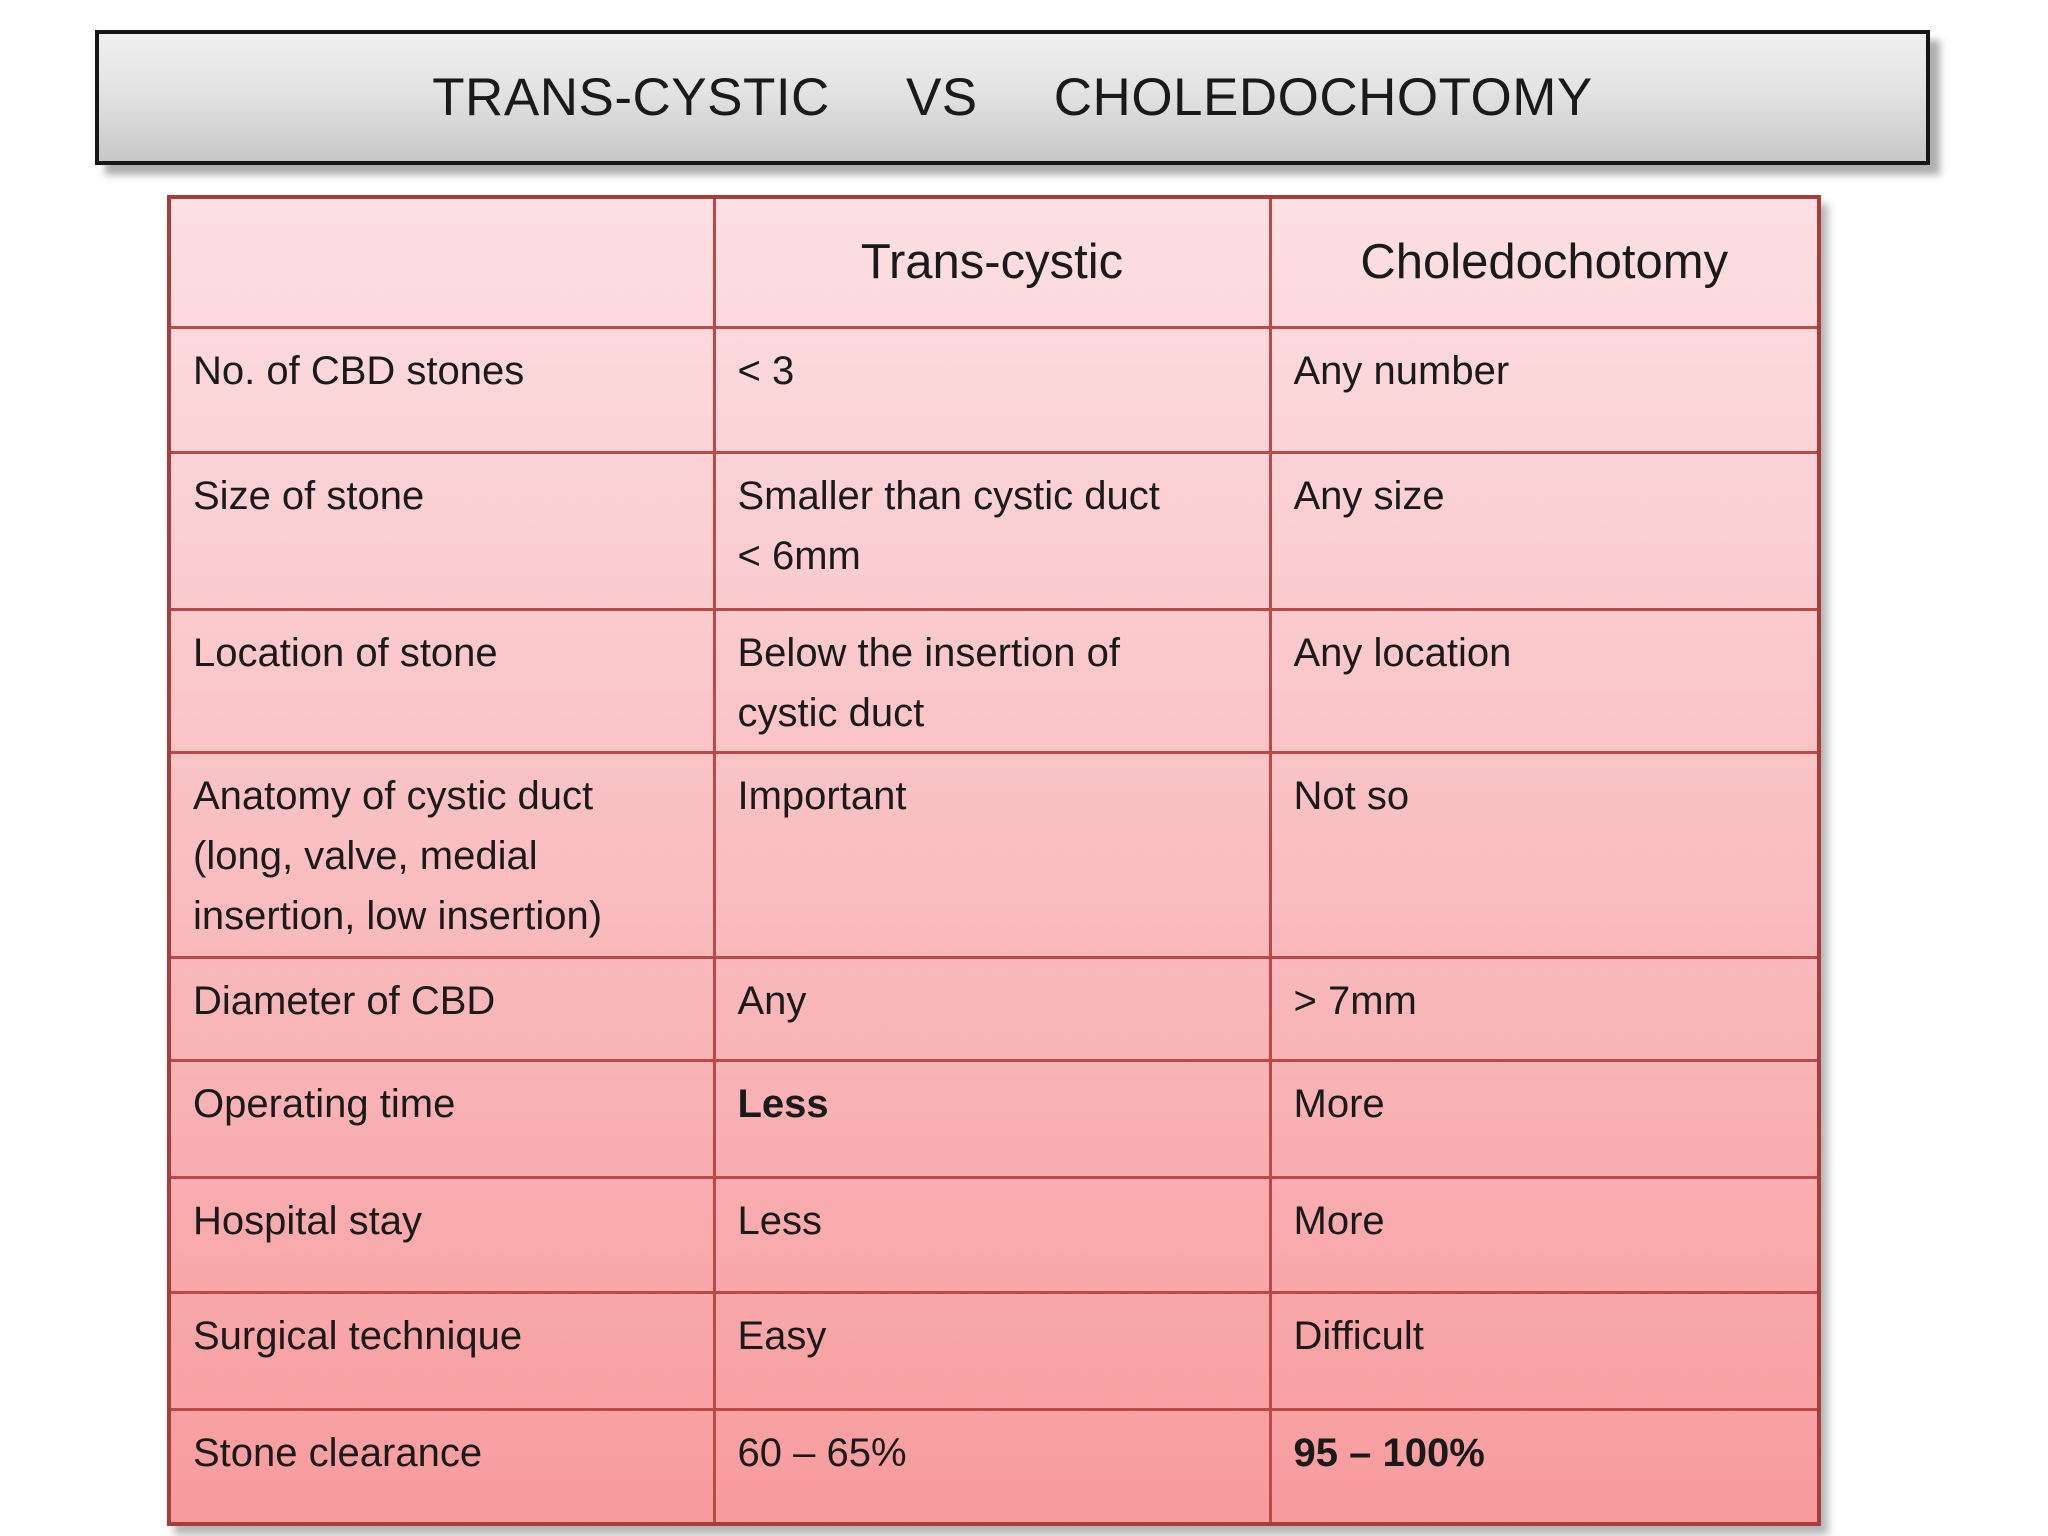 The height and width of the screenshot is (1536, 2048). What do you see at coordinates (441, 680) in the screenshot?
I see `row-label-cell: Location of stone` at bounding box center [441, 680].